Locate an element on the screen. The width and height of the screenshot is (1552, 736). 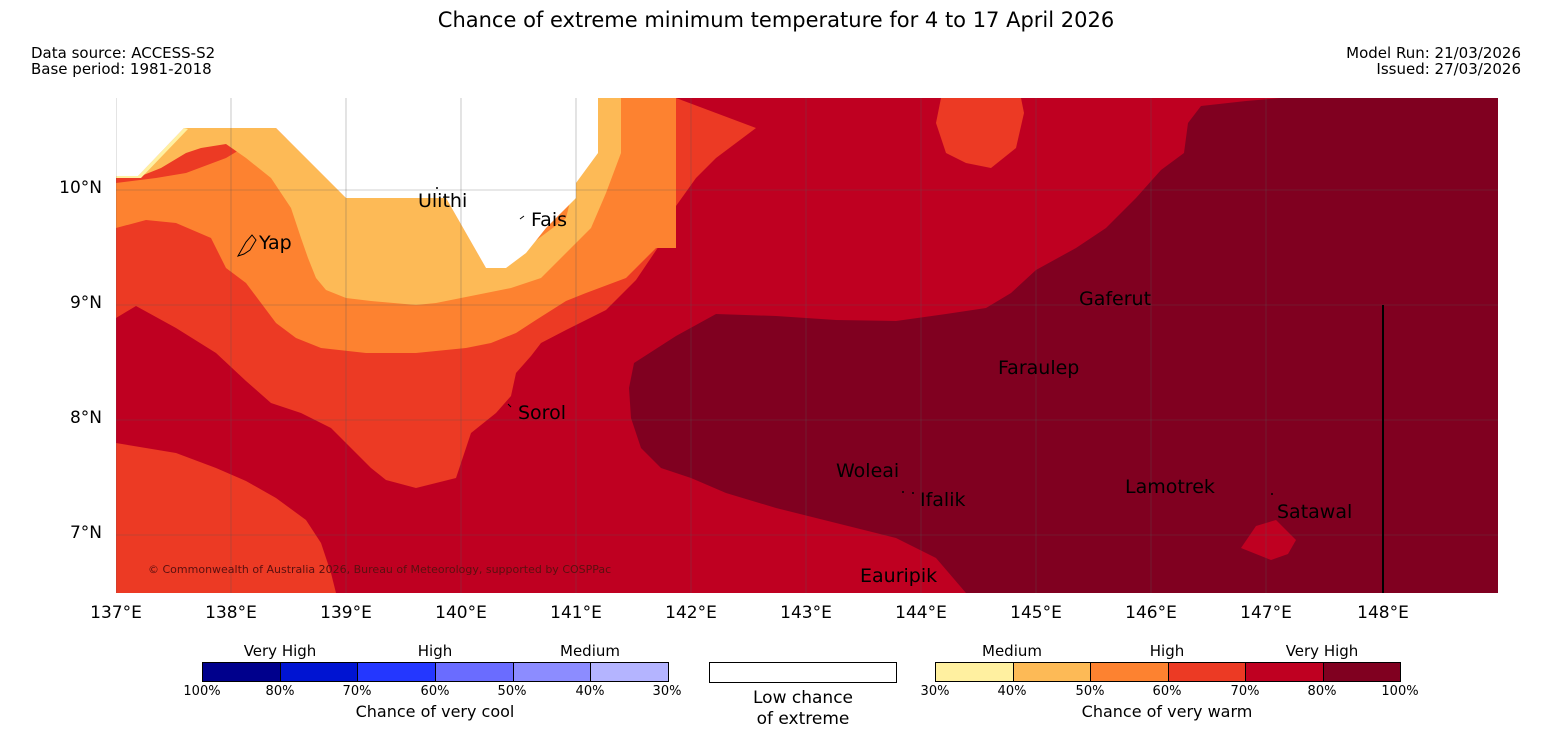
place-label-eauripik: Eauripik is located at coordinates (899, 576).